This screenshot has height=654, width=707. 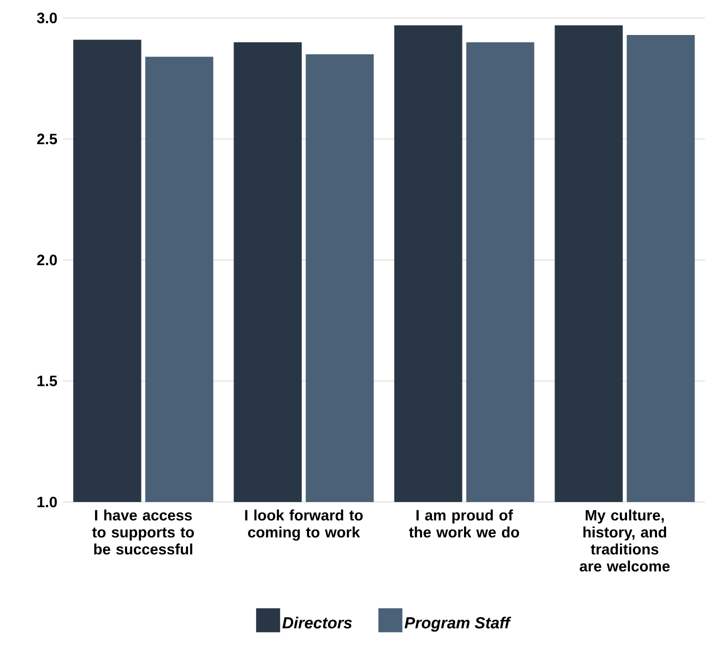 What do you see at coordinates (304, 525) in the screenshot?
I see `x-tick-label: I look forward to coming to work` at bounding box center [304, 525].